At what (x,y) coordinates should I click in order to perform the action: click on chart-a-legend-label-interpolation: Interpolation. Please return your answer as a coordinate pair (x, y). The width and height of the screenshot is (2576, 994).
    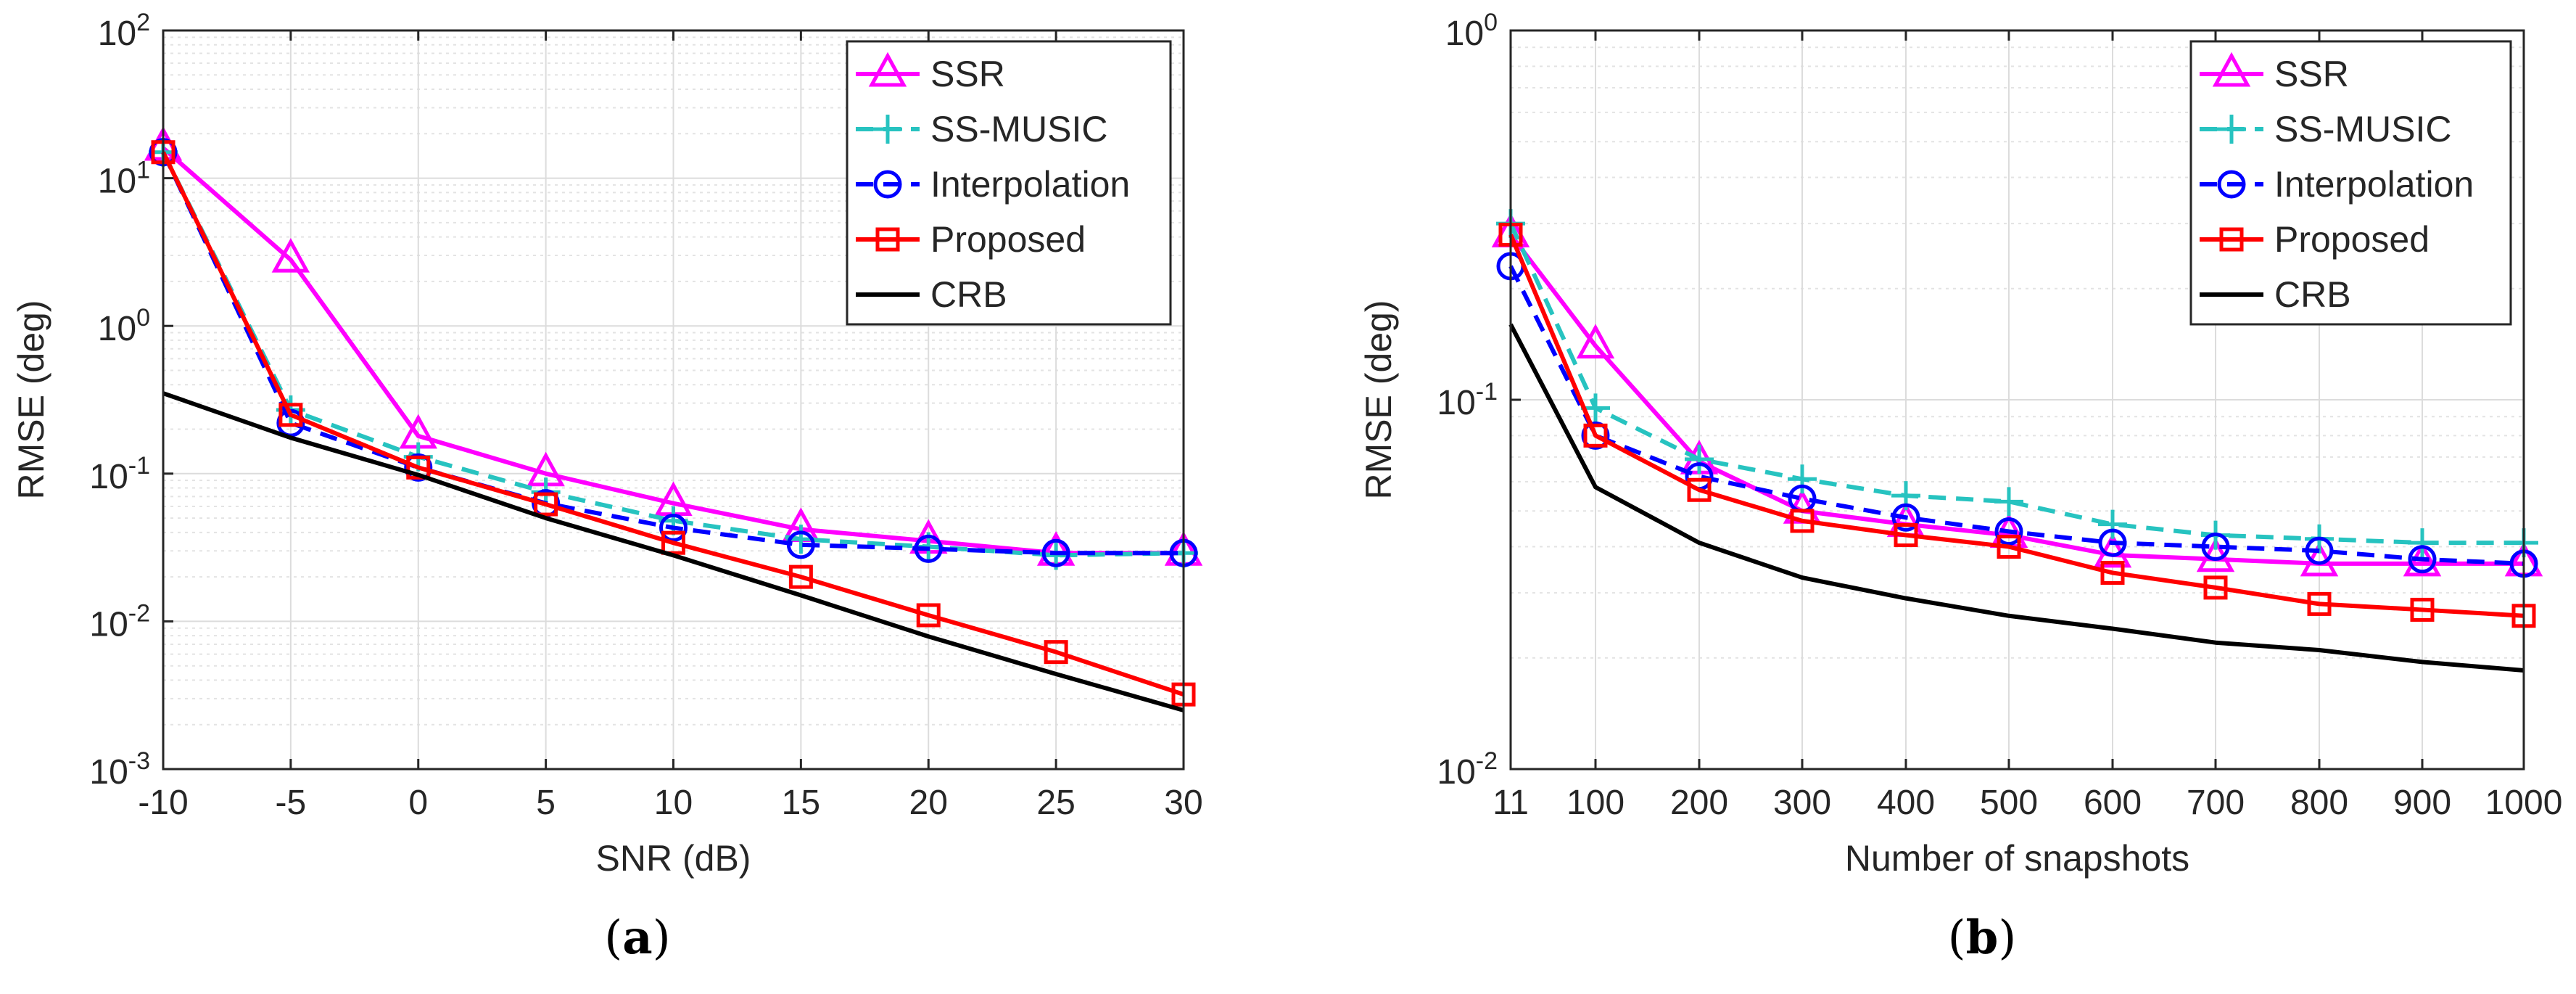
    Looking at the image, I should click on (1030, 184).